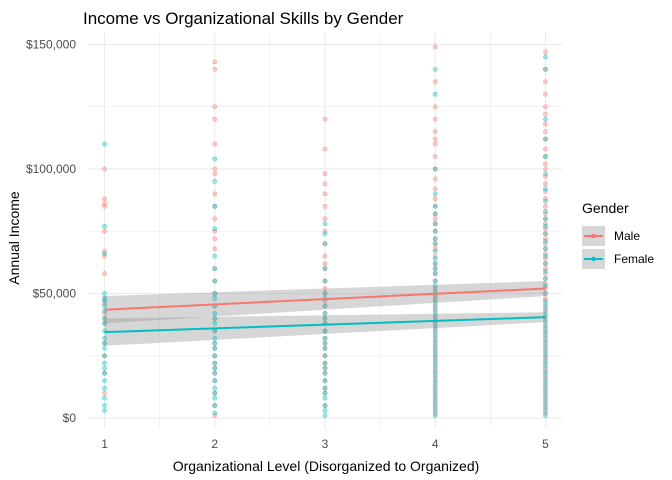  What do you see at coordinates (70, 418) in the screenshot?
I see `y-tick-label: $0` at bounding box center [70, 418].